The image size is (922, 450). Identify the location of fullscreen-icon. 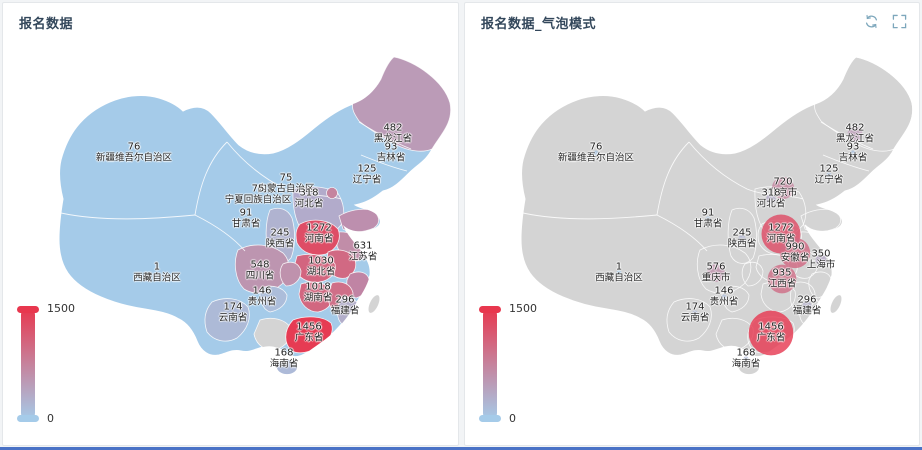
(899, 21).